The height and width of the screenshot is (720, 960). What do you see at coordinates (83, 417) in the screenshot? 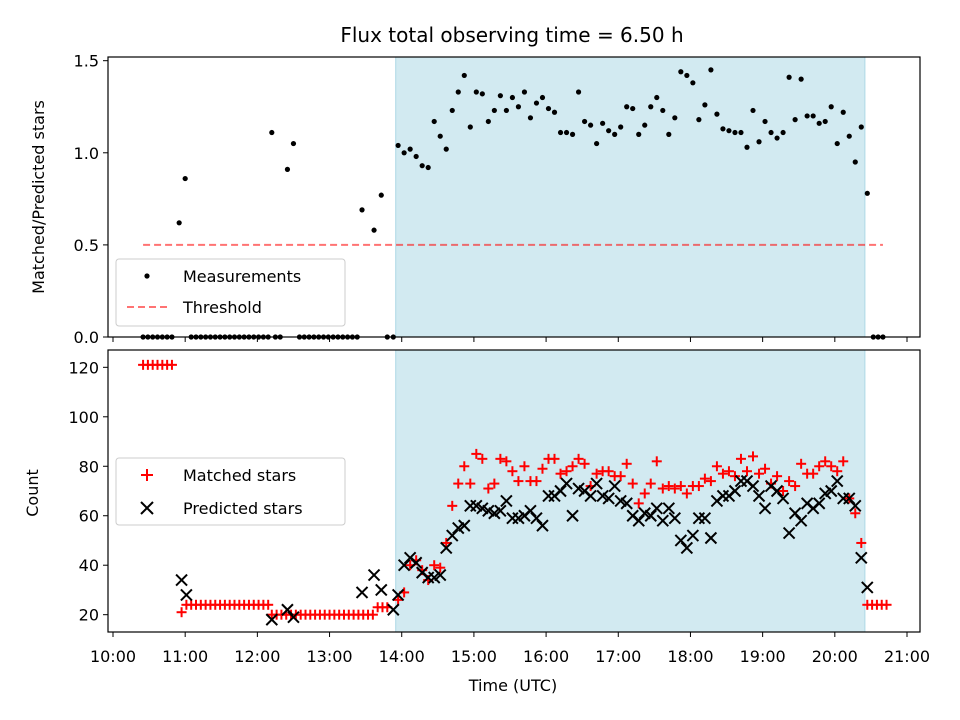
I see `y-tick-label: 100` at bounding box center [83, 417].